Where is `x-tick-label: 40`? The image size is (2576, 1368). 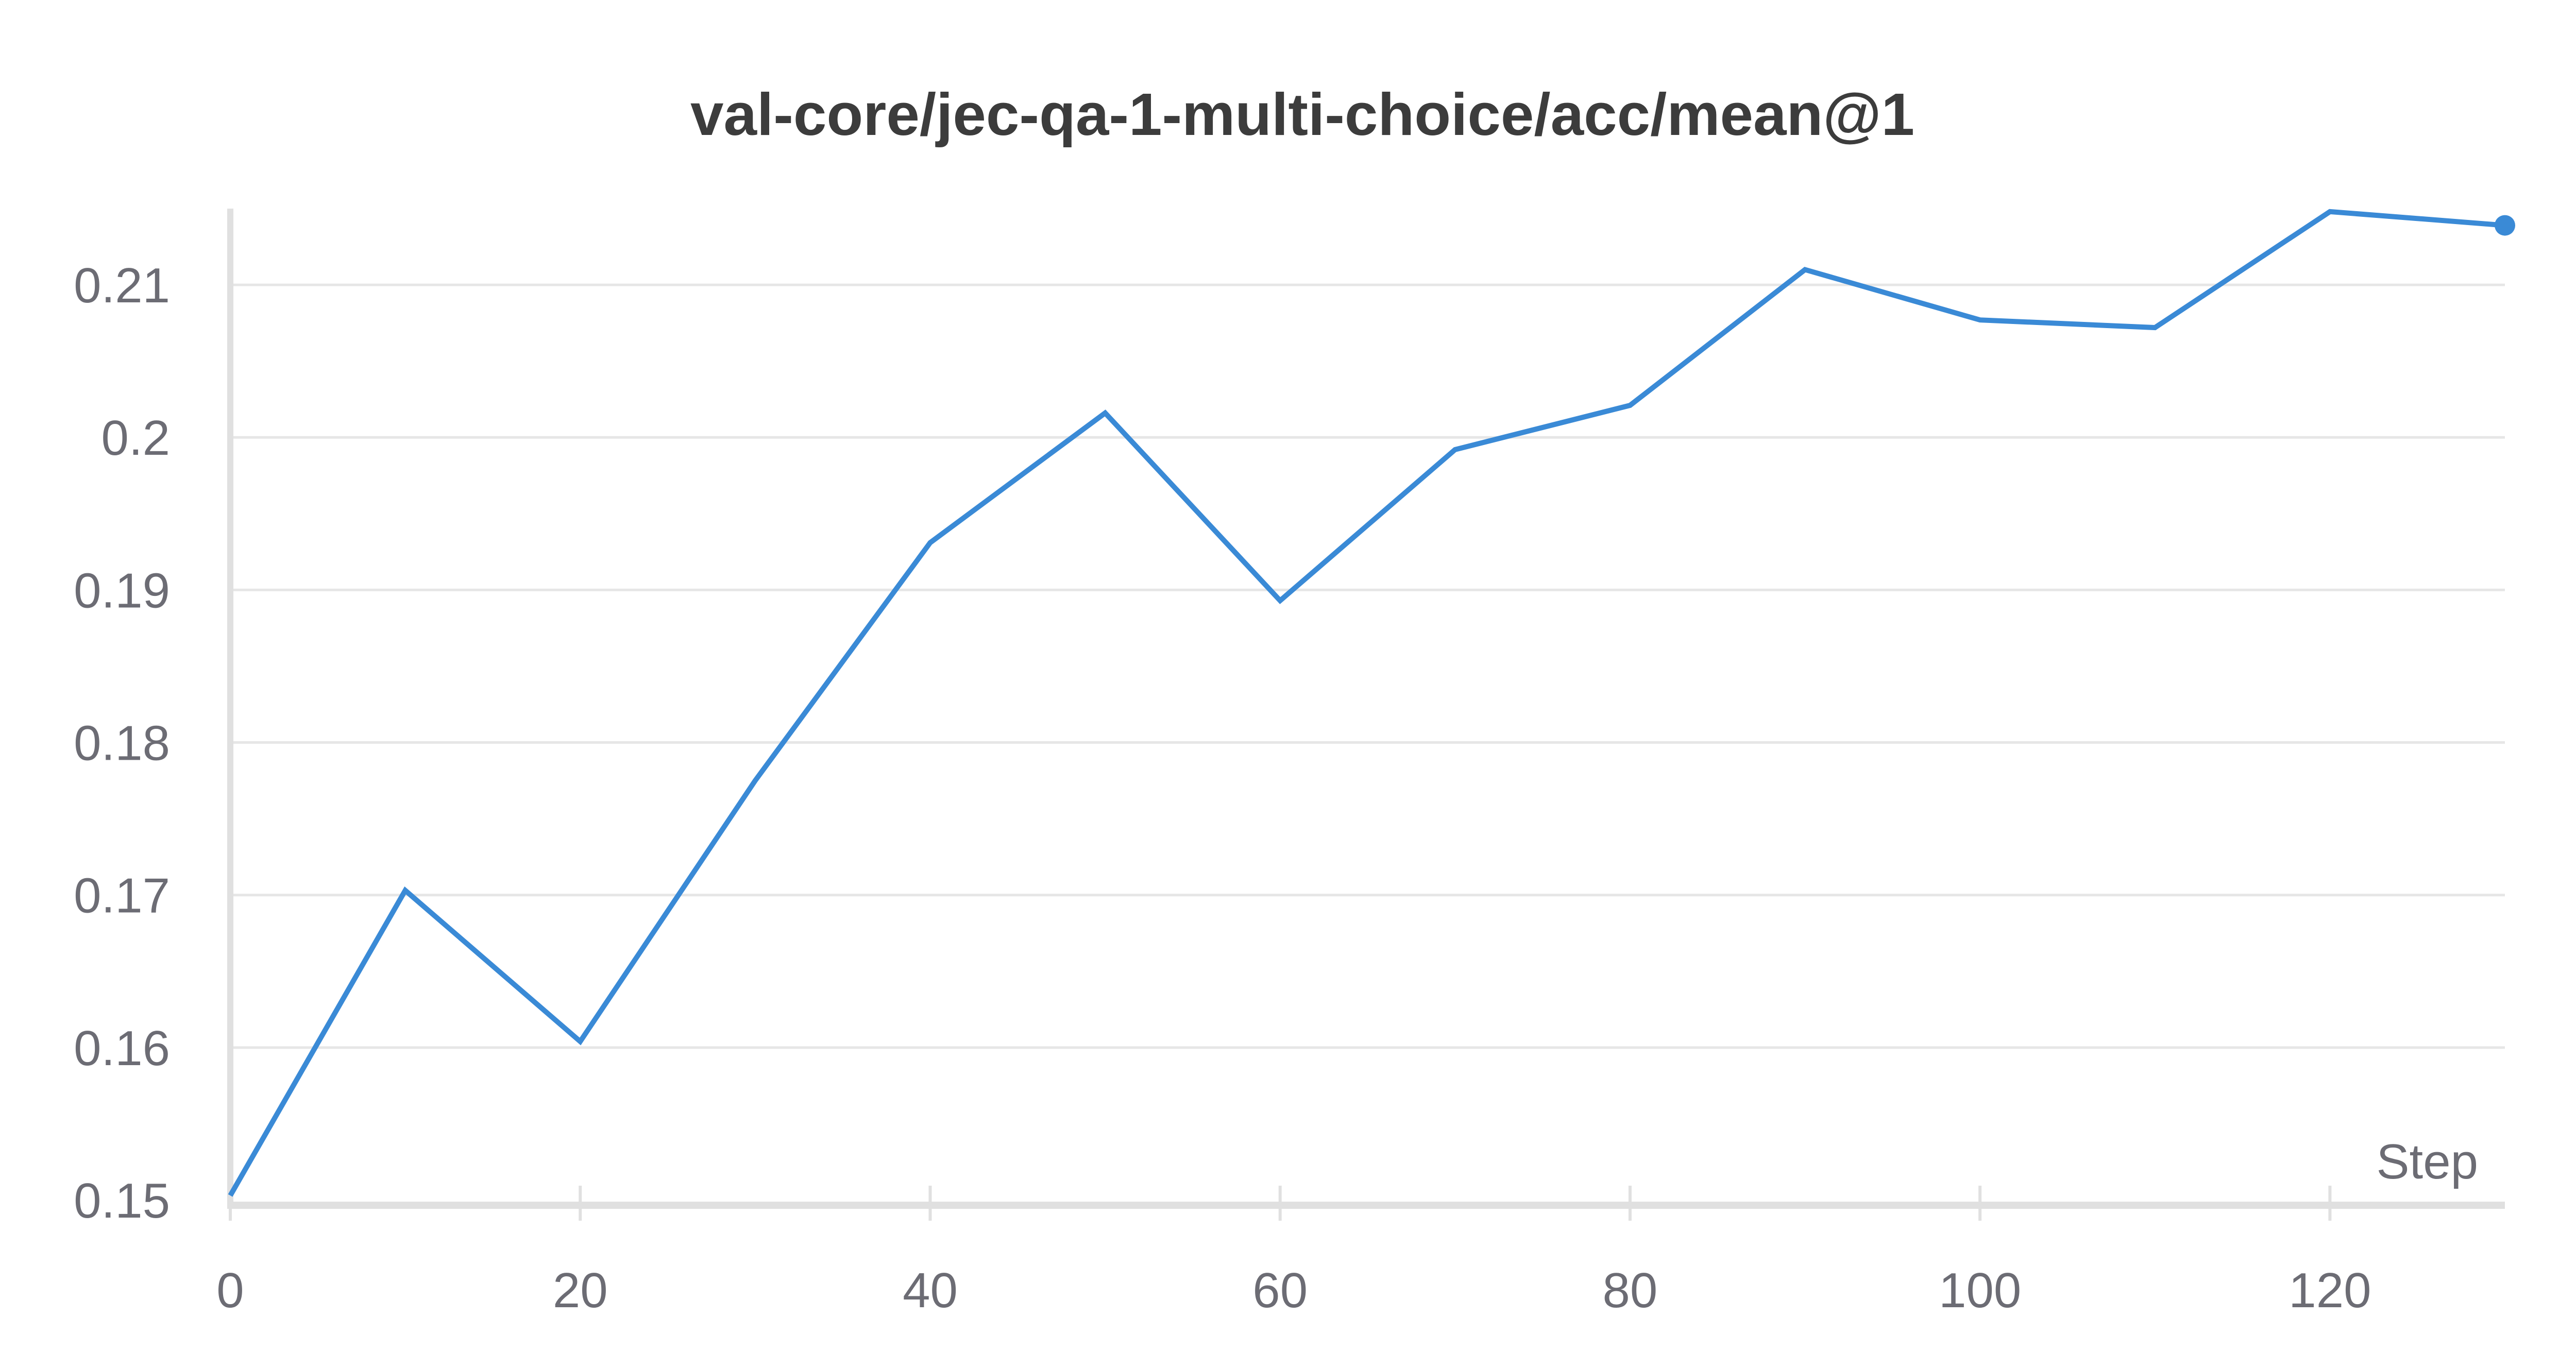 x-tick-label: 40 is located at coordinates (930, 1290).